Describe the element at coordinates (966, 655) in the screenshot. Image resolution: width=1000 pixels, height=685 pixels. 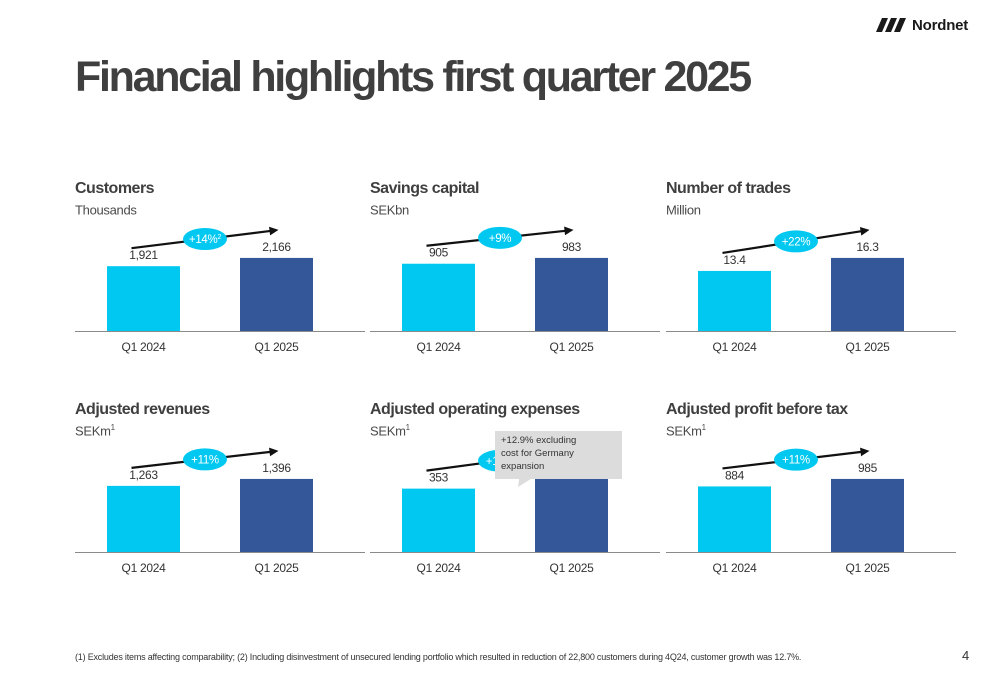
I see `page-number: 4` at that location.